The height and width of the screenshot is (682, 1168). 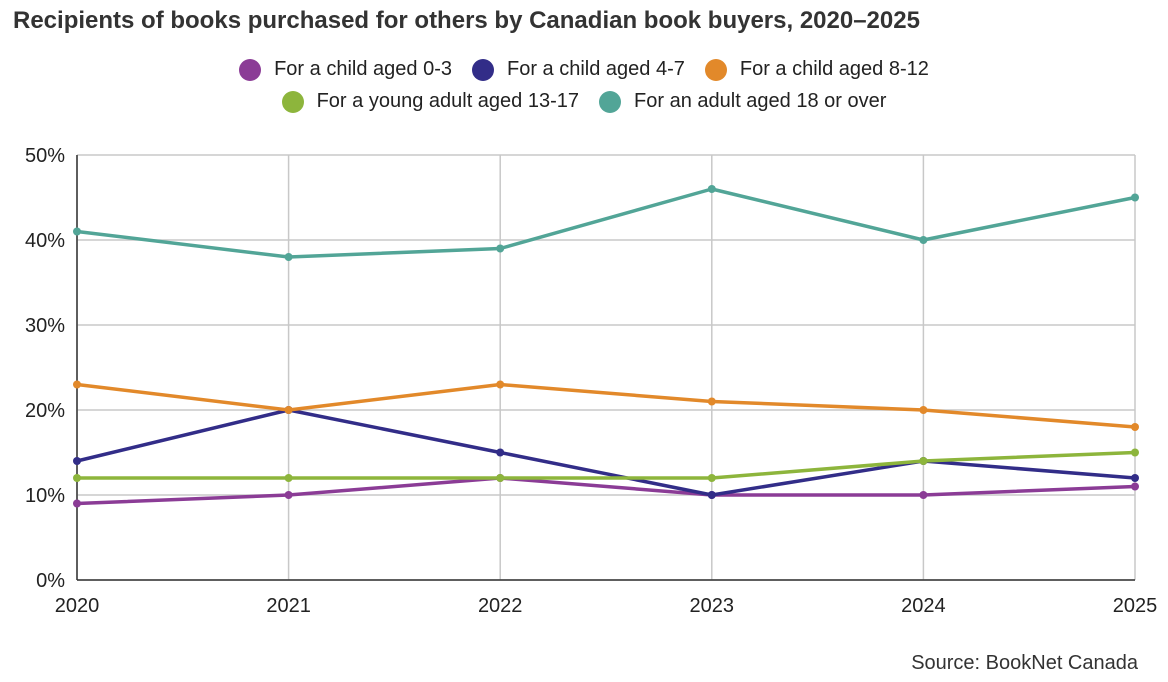 What do you see at coordinates (77, 606) in the screenshot?
I see `x-tick-label: 2020` at bounding box center [77, 606].